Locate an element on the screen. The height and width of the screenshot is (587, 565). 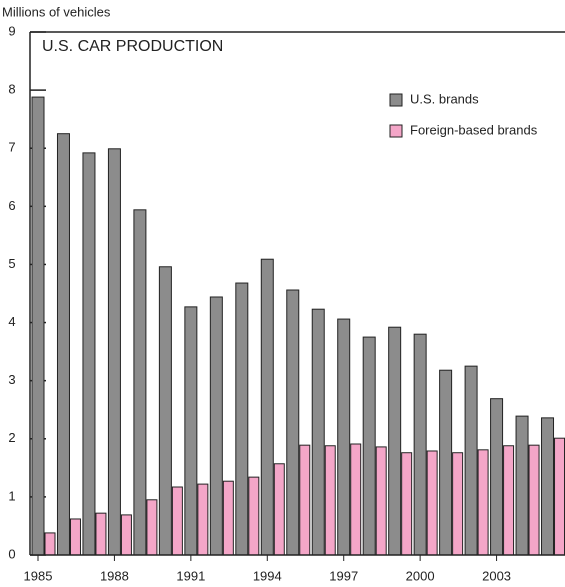
y-tick-label: 5 is located at coordinates (11, 263).